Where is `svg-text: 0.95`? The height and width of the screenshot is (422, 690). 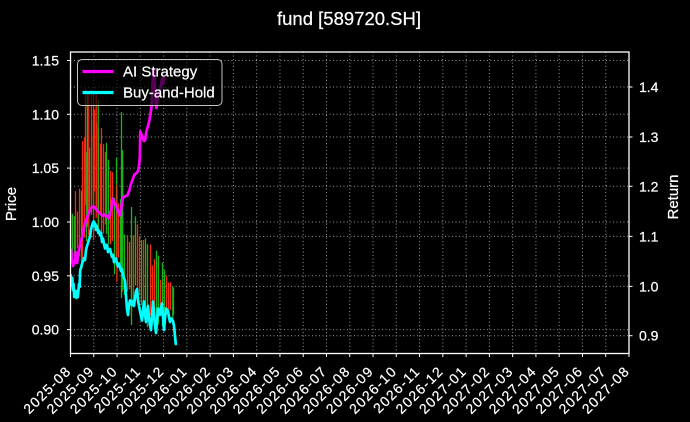
svg-text: 0.95 is located at coordinates (45, 276).